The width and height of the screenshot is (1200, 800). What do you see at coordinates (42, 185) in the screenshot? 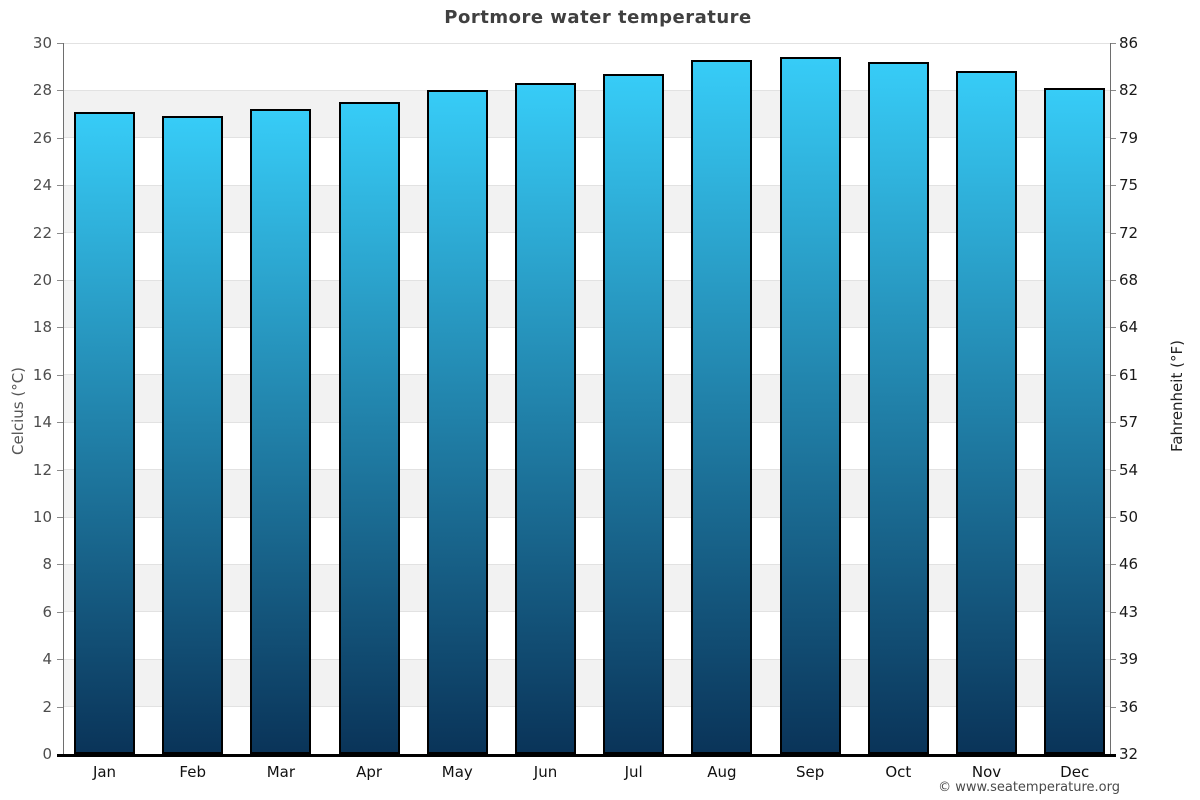
I see `celsius-tick-label: 24` at bounding box center [42, 185].